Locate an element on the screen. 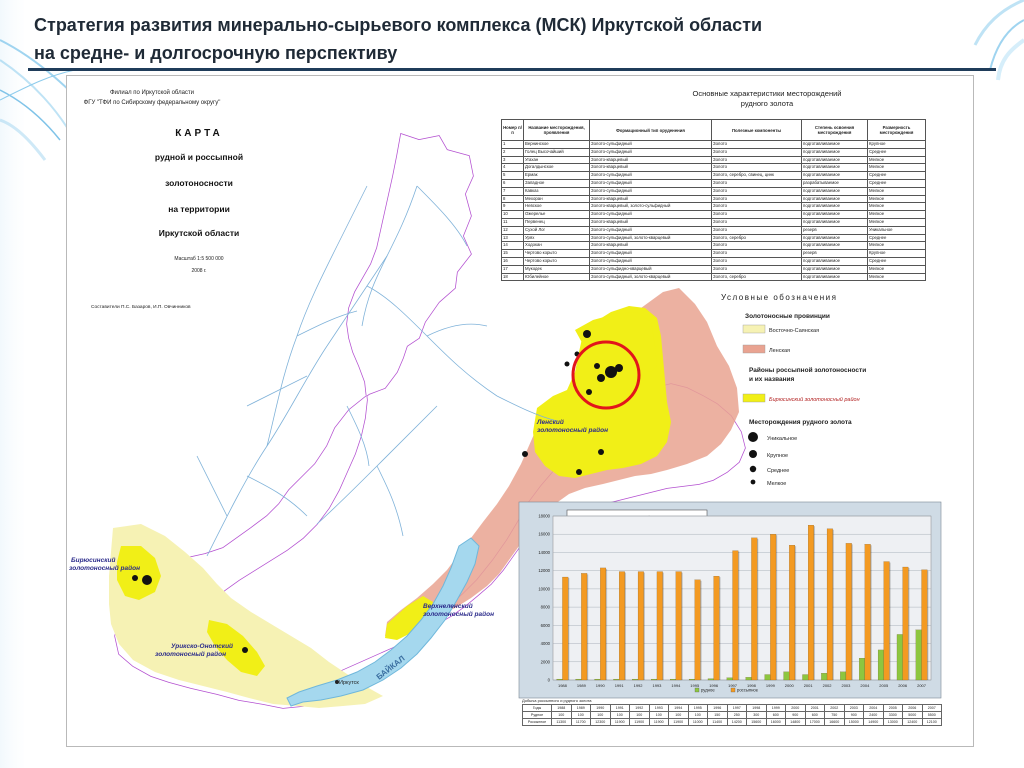 Image resolution: width=1024 pixels, height=768 pixels. legend-swatch-east-sayan is located at coordinates (754, 329).